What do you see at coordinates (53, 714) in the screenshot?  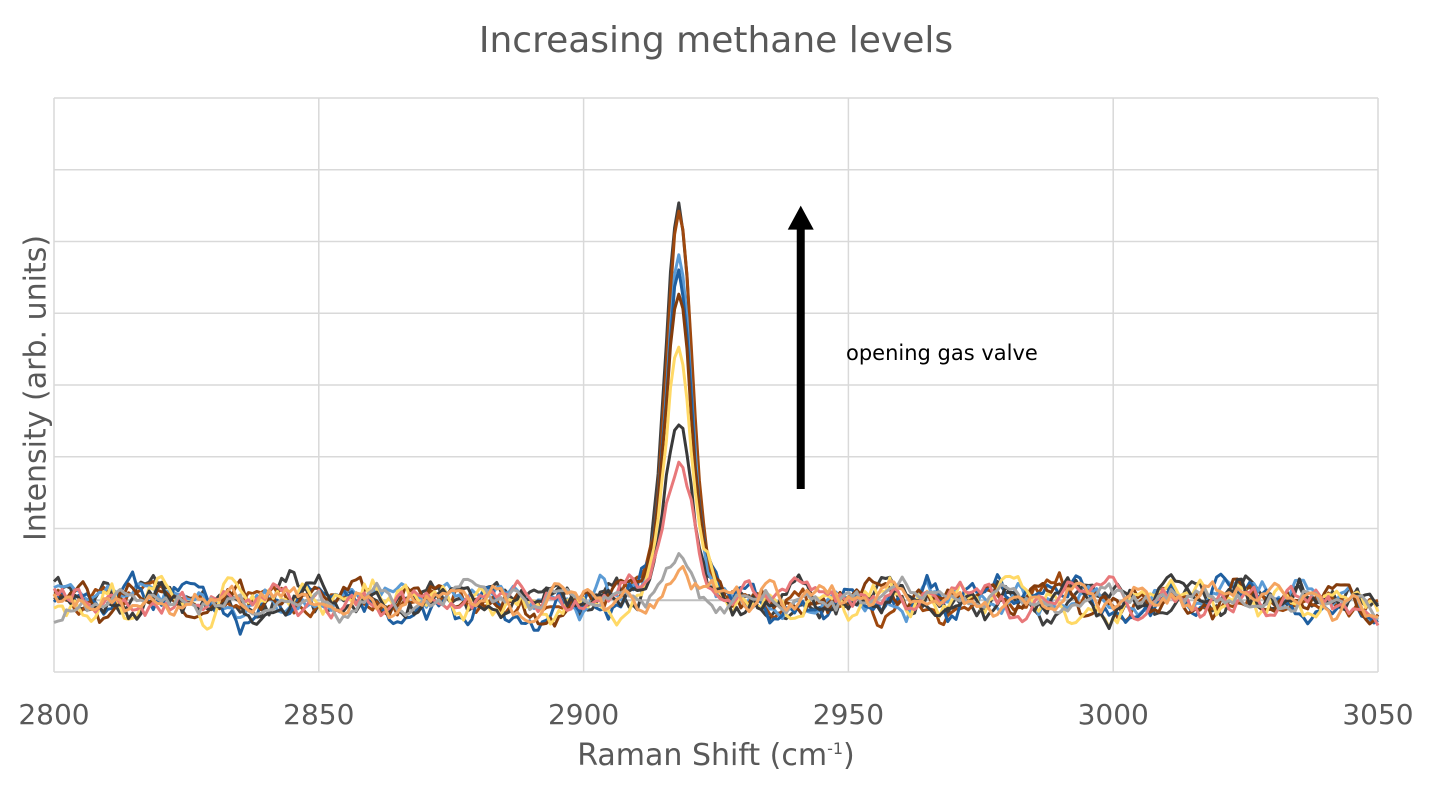 I see `x-tick-label: 2800` at bounding box center [53, 714].